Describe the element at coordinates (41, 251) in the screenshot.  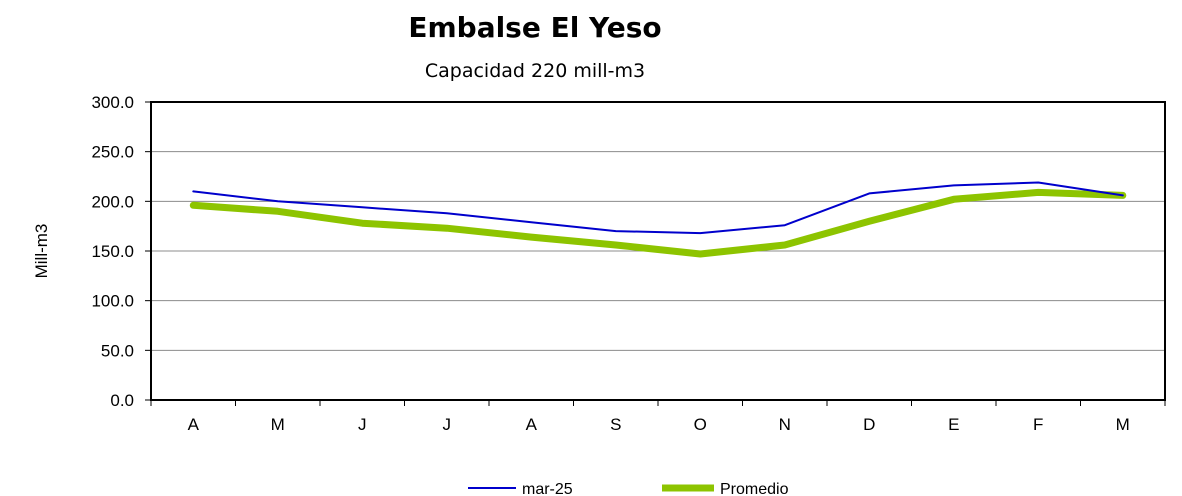
I see `y-axis-label: Mill-m3` at that location.